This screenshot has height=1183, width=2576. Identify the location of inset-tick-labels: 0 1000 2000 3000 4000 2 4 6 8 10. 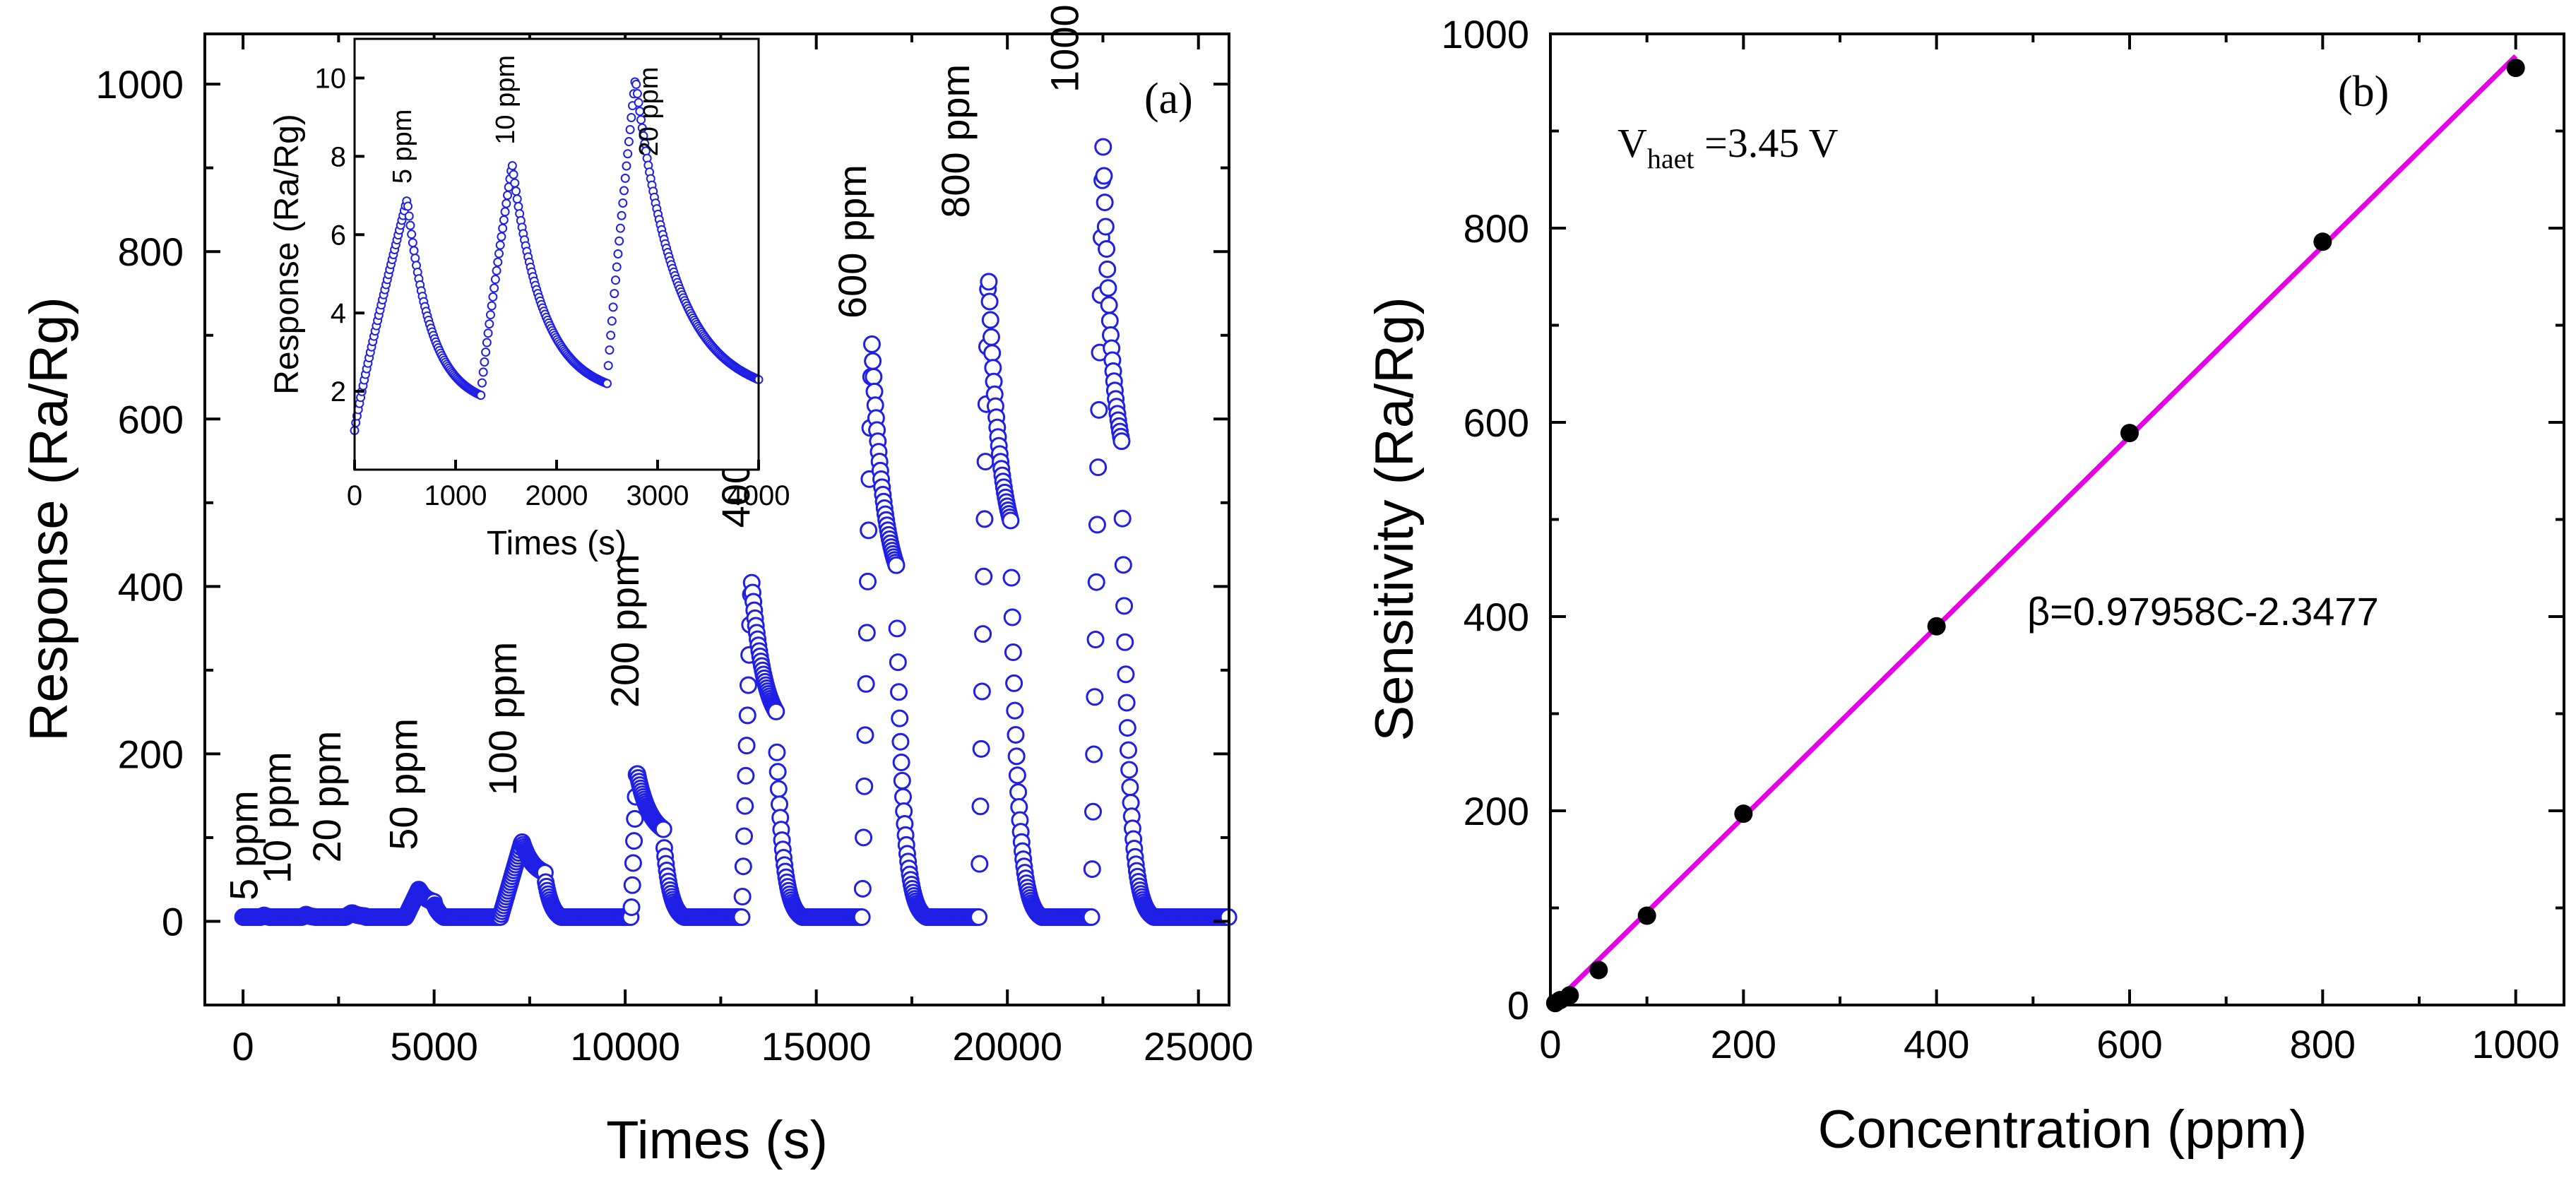
(552, 287).